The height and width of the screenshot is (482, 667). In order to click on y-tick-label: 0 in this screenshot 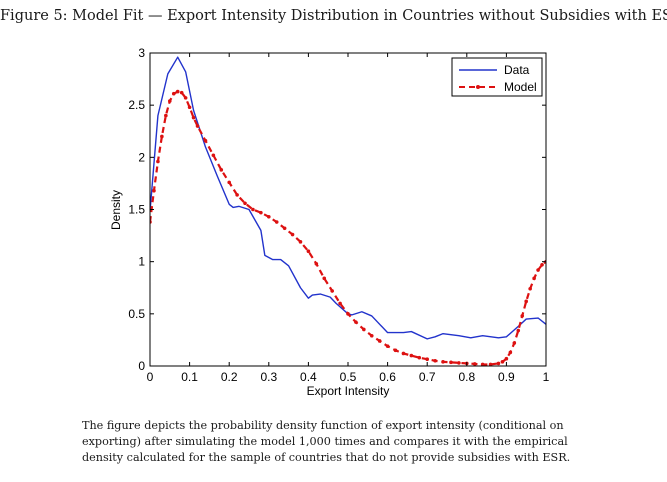, I will do `click(141, 366)`.